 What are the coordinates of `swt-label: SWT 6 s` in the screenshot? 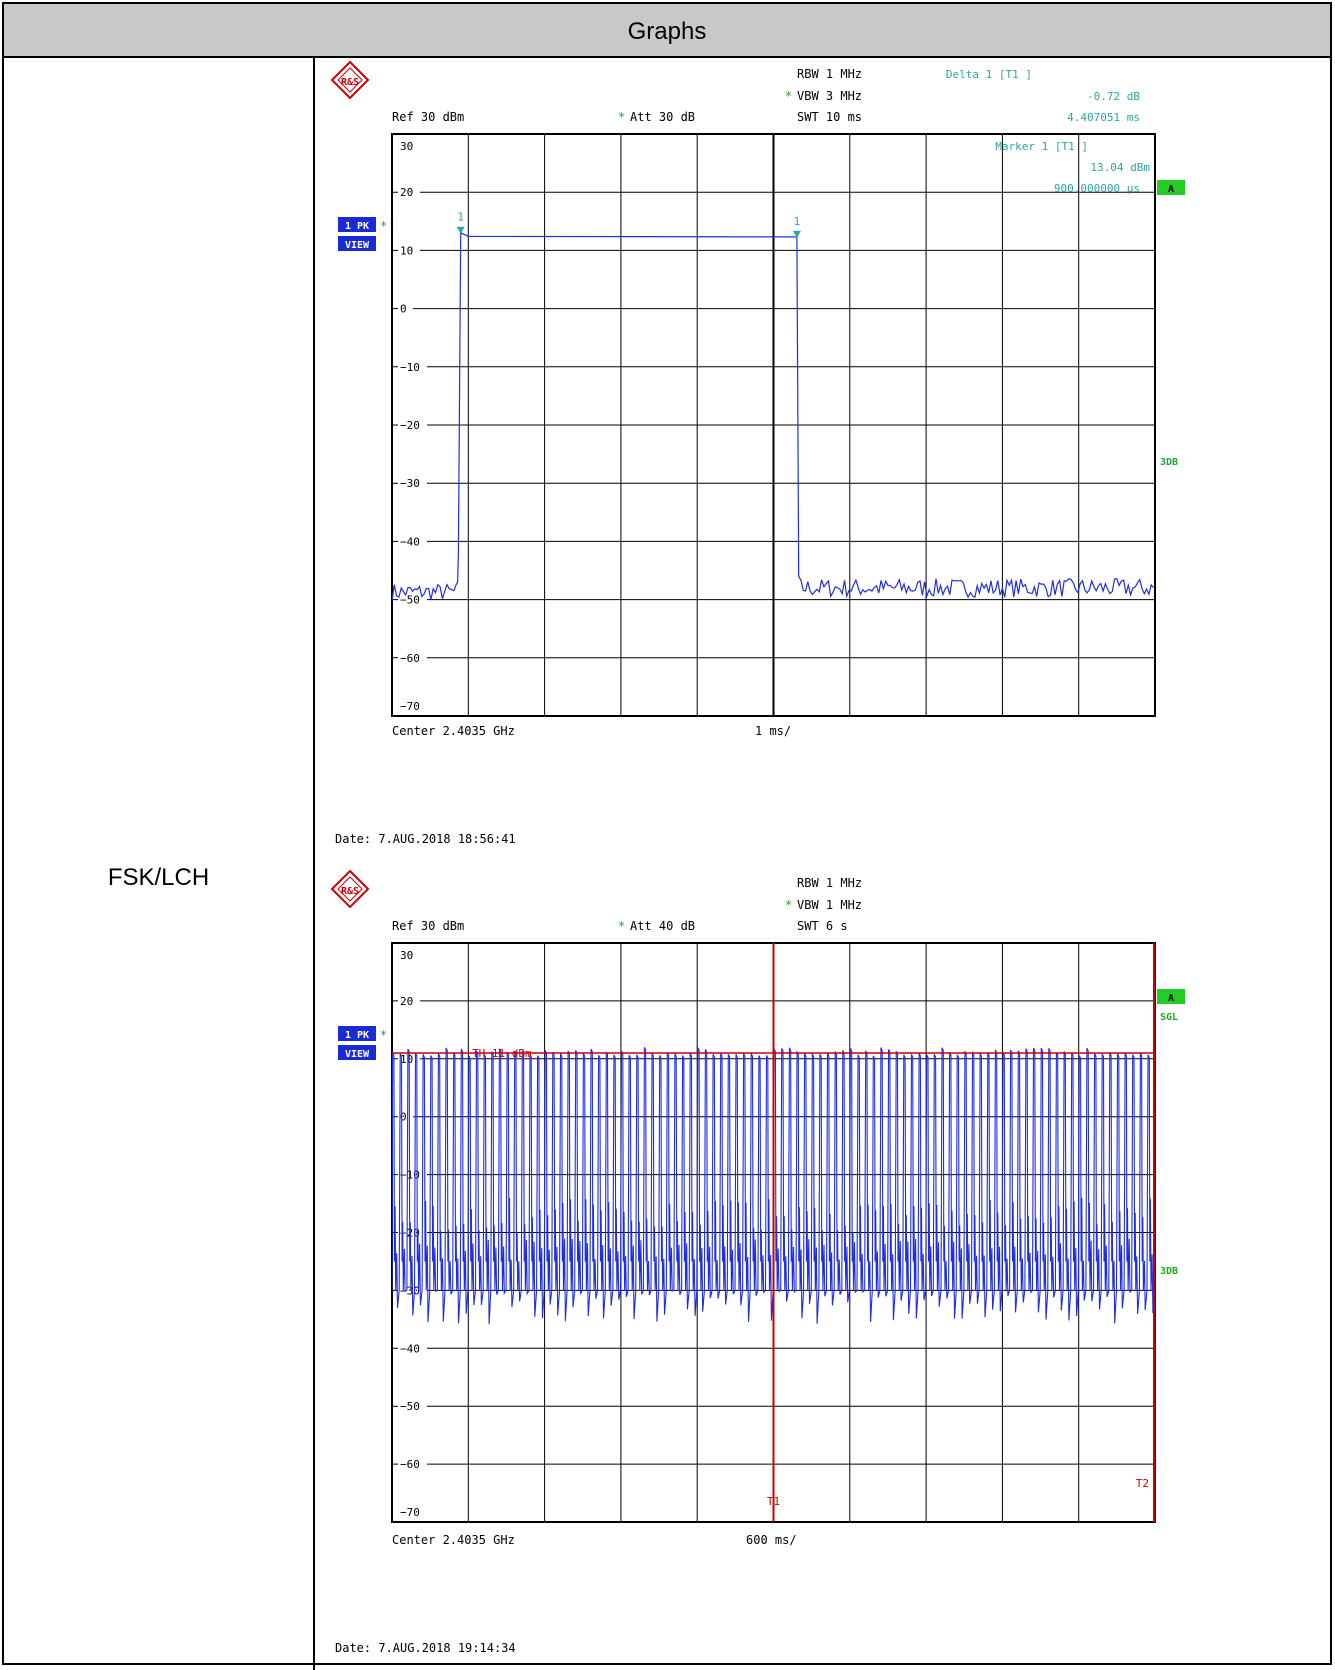 It's located at (822, 926).